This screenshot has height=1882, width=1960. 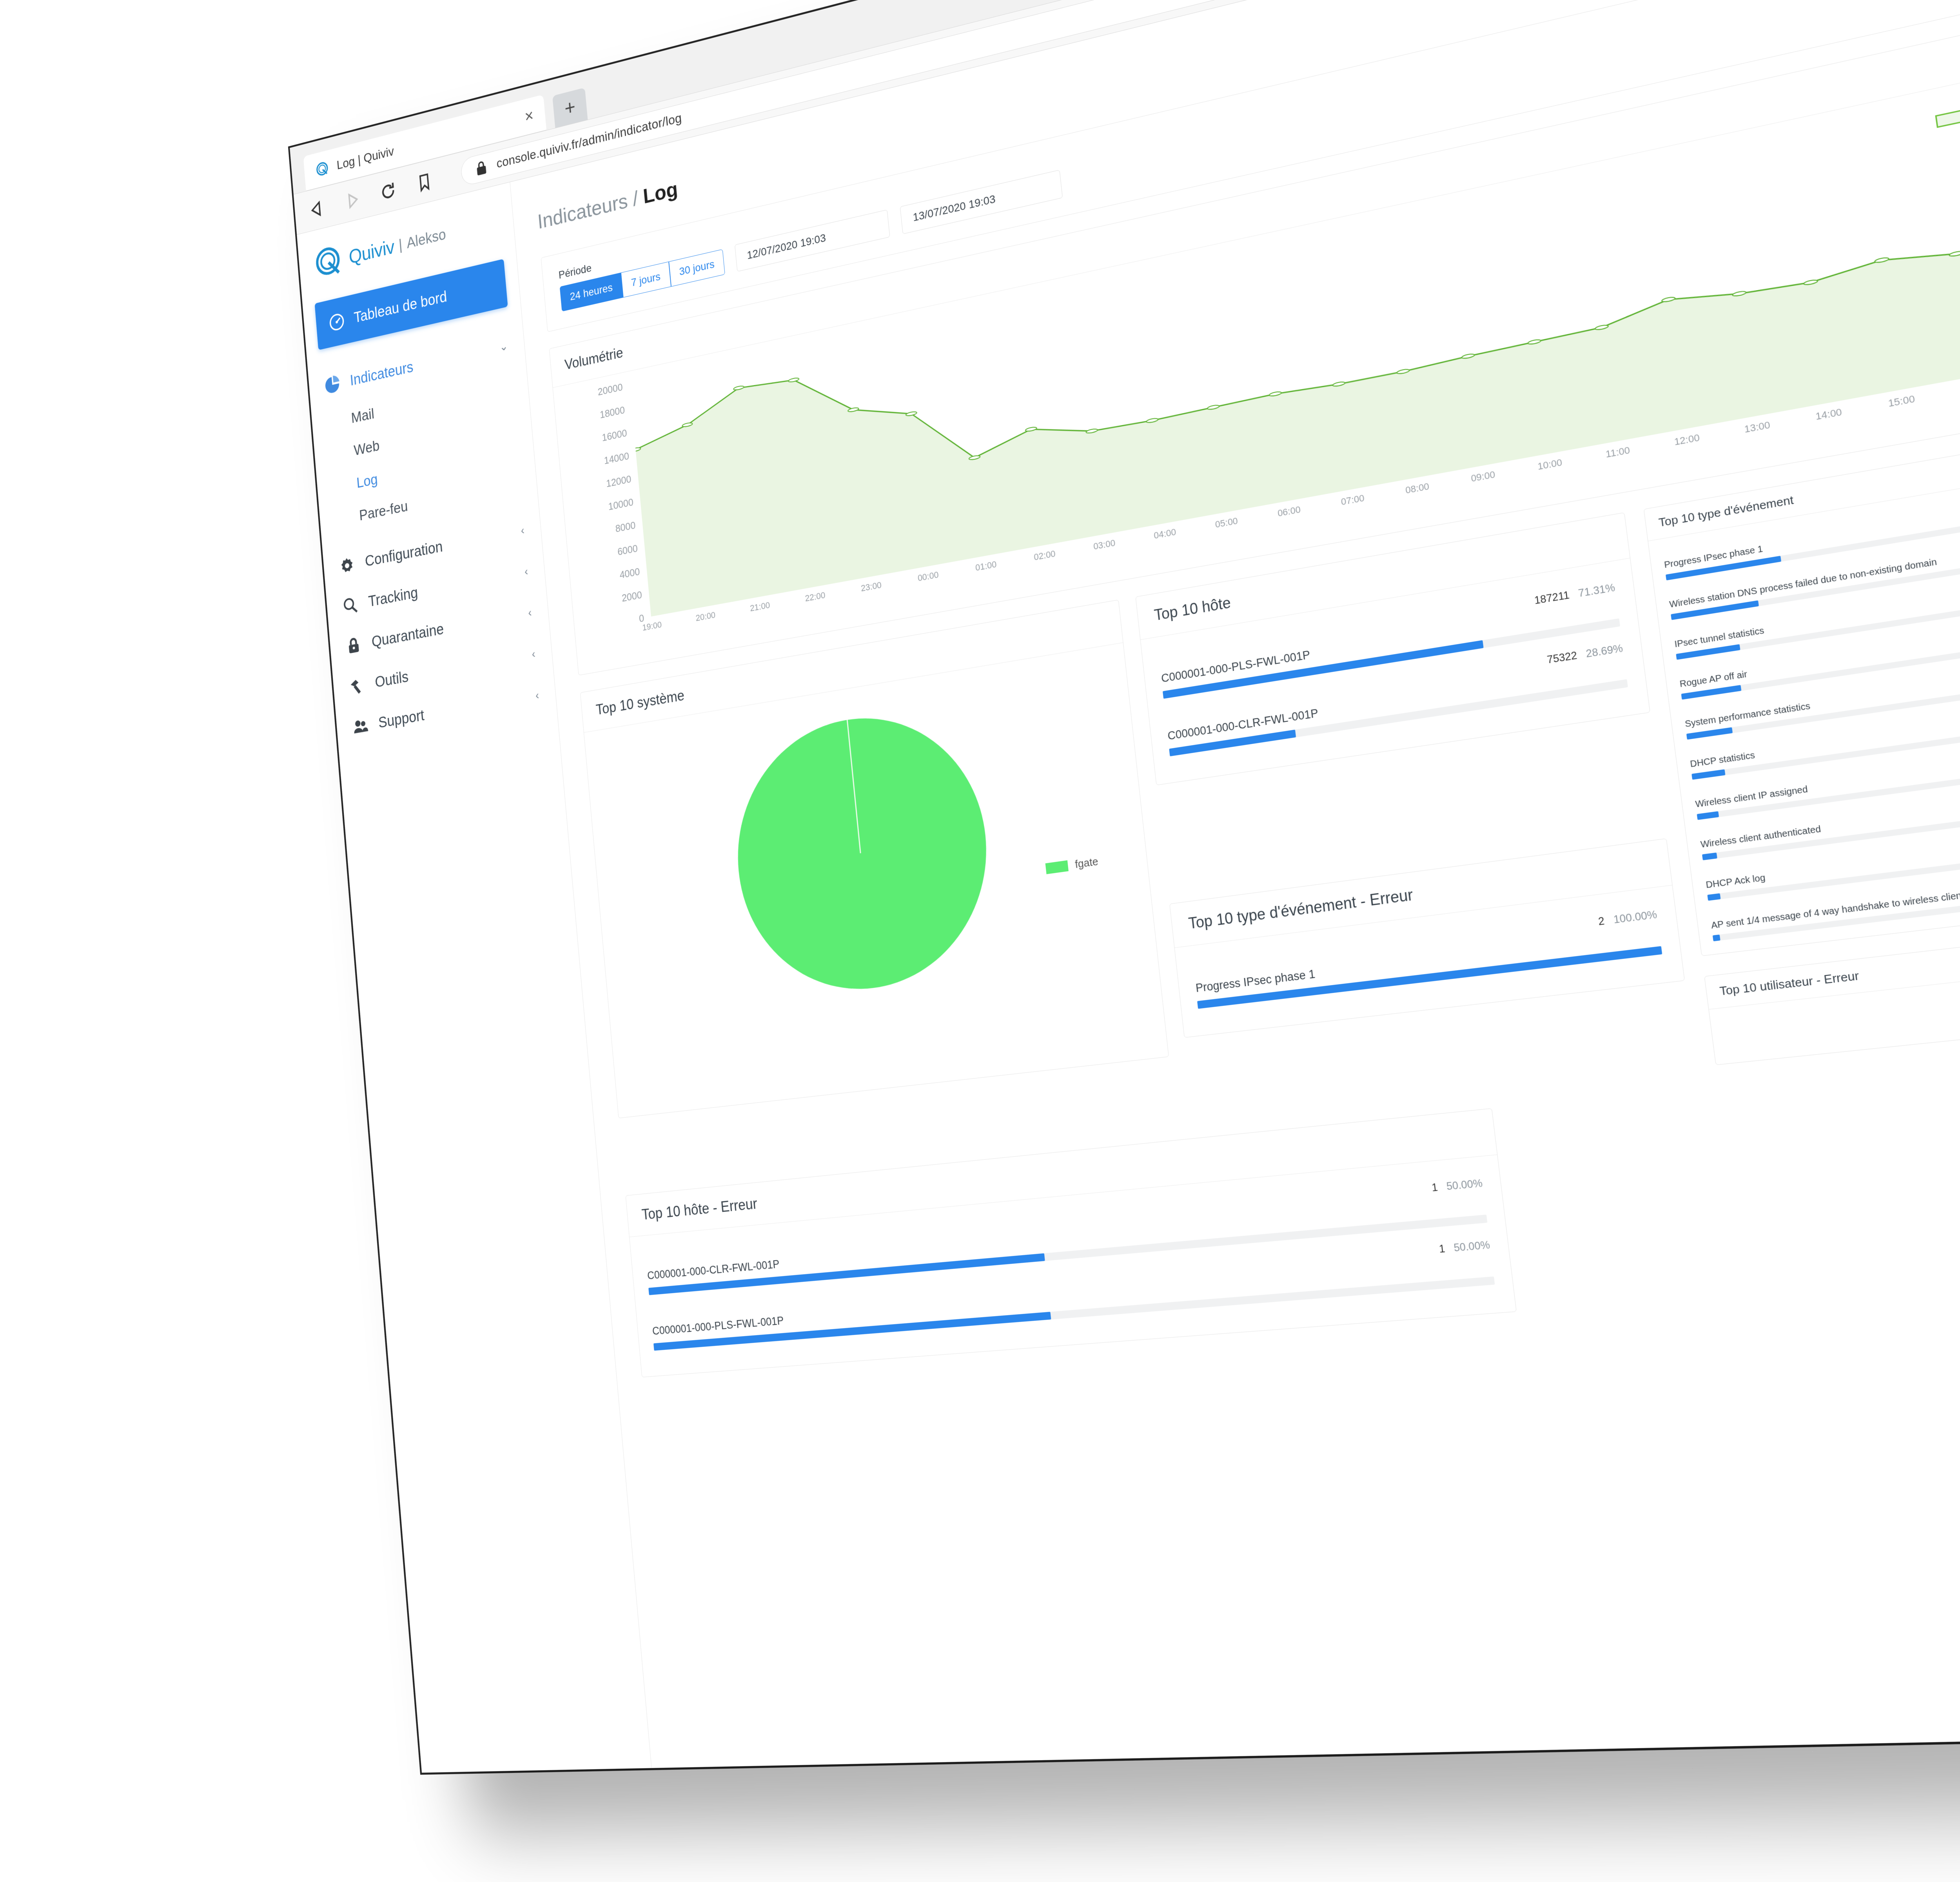 I want to click on back-icon, so click(x=317, y=209).